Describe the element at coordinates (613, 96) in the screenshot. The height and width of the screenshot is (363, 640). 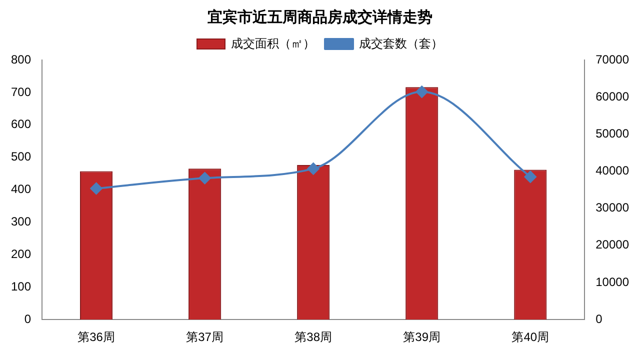
I see `y2-tick-label: 60000` at that location.